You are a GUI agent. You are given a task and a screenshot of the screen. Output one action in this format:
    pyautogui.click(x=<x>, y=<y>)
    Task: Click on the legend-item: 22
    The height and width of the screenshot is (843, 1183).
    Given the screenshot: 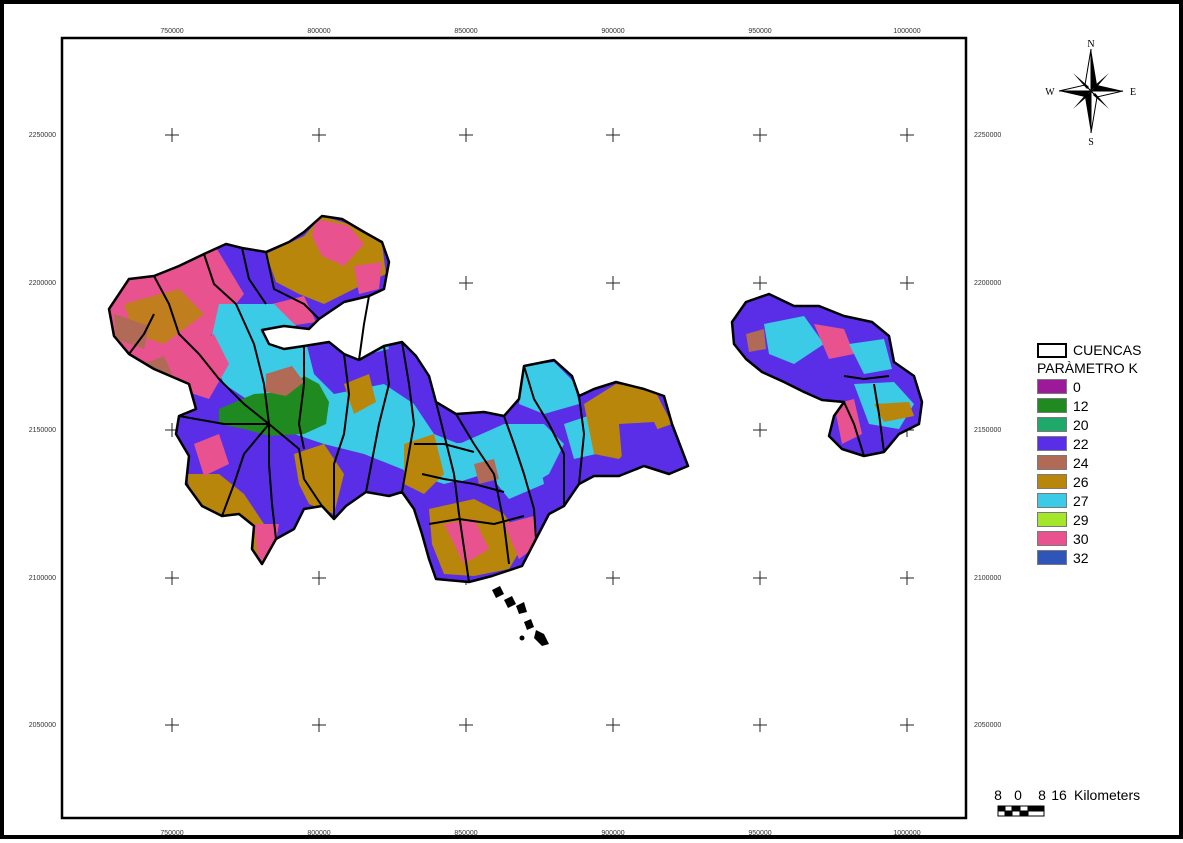 What is the action you would take?
    pyautogui.click(x=1107, y=443)
    